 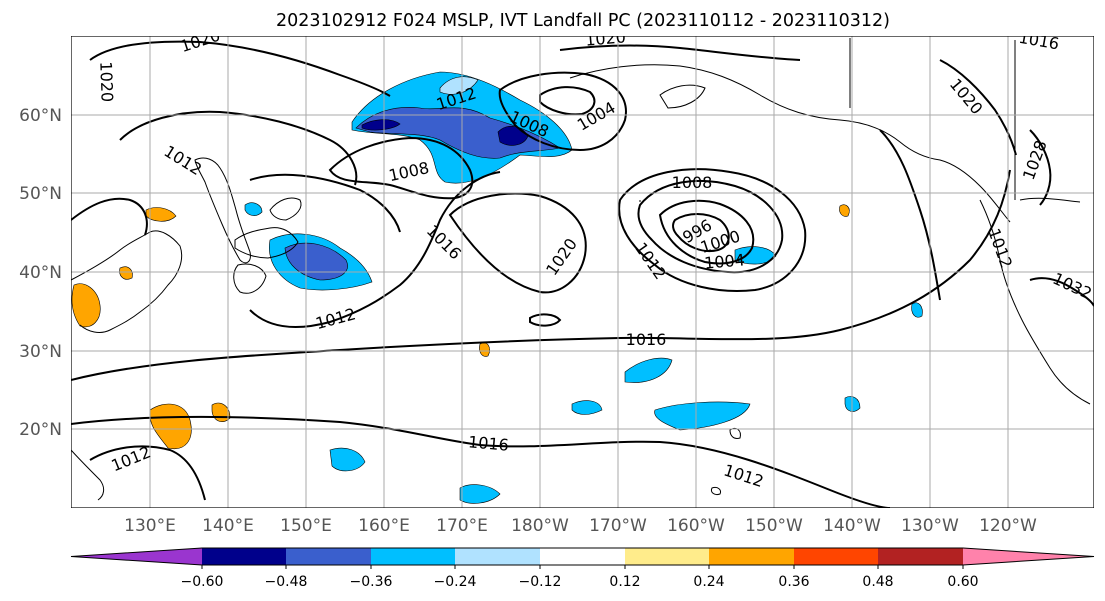 What do you see at coordinates (40, 430) in the screenshot?
I see `lat-label: 20°N` at bounding box center [40, 430].